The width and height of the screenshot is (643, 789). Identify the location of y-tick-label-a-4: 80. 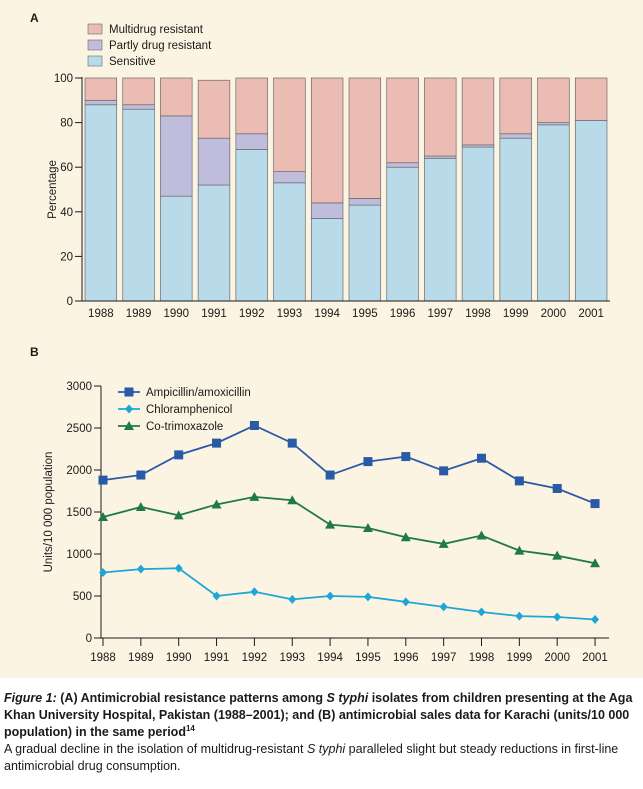
(66, 124).